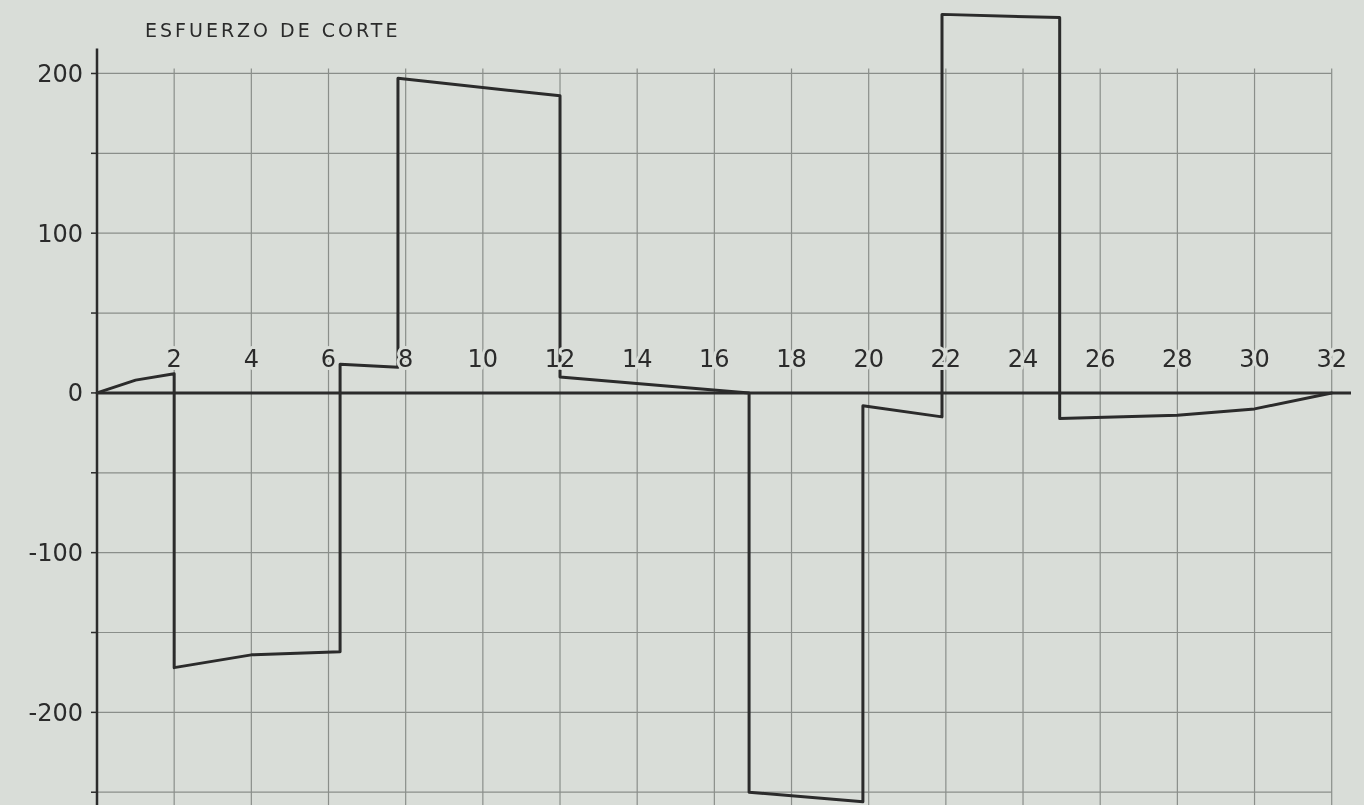 The width and height of the screenshot is (1364, 805). What do you see at coordinates (55, 712) in the screenshot?
I see `y-tick-label: -200` at bounding box center [55, 712].